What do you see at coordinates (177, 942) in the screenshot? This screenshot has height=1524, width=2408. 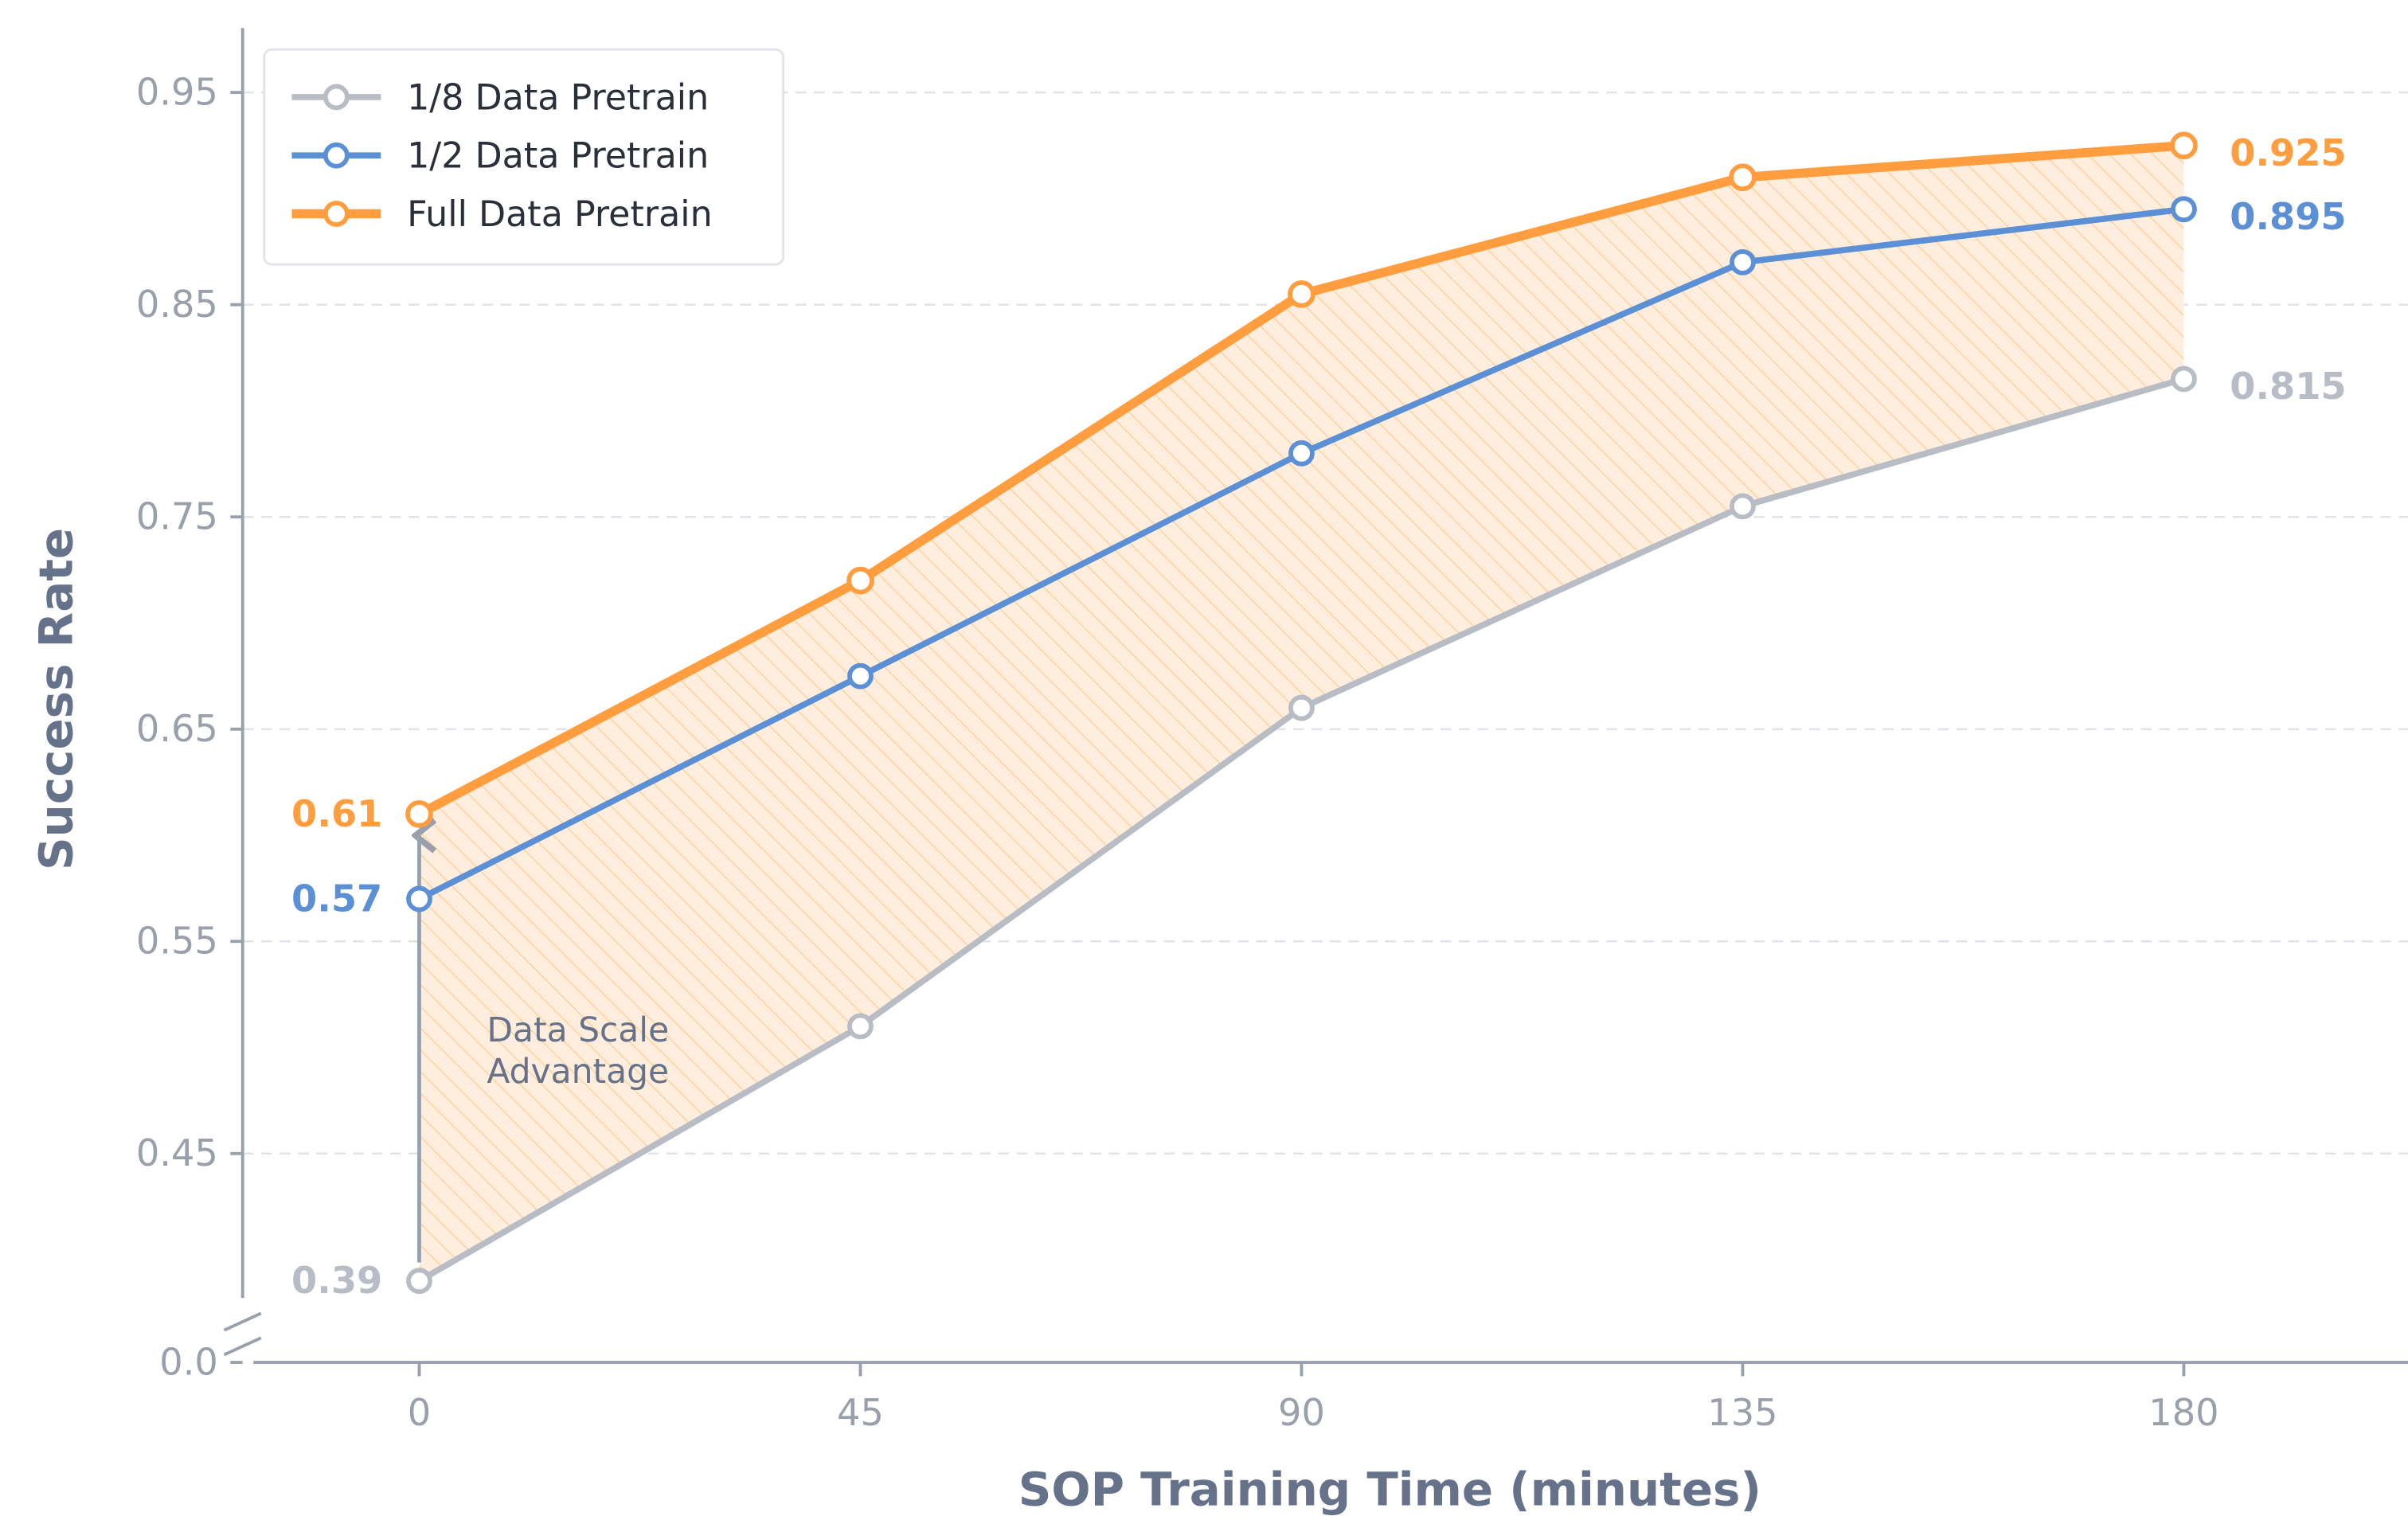 I see `y-tick-label: 0.55` at bounding box center [177, 942].